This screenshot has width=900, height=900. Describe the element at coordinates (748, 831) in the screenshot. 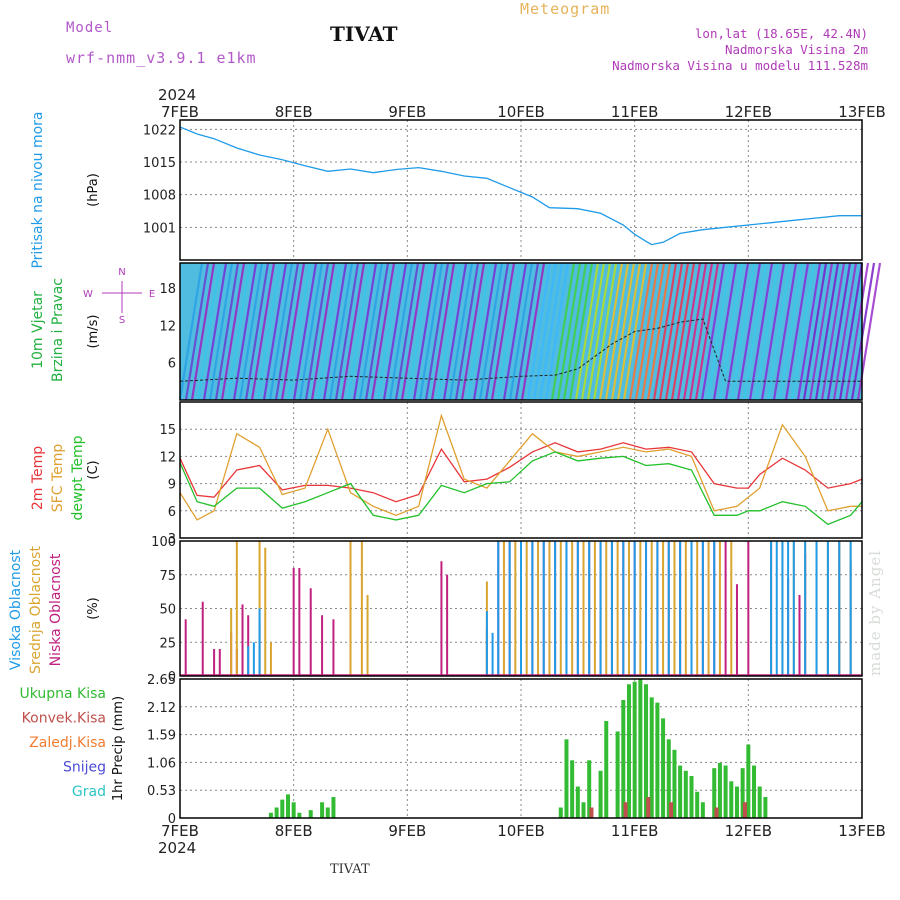

I see `bottom-time-tick: 12FEB` at that location.